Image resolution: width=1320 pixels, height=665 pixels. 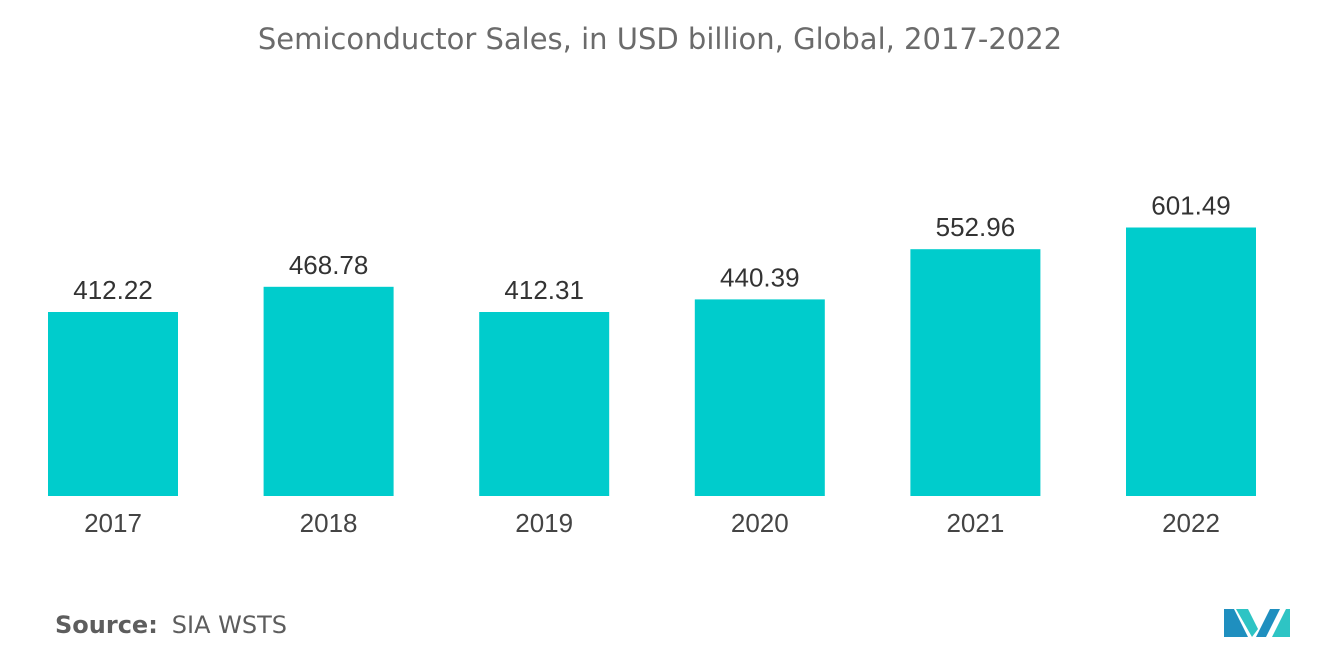 What do you see at coordinates (1281, 623) in the screenshot?
I see `logo-shape-right` at bounding box center [1281, 623].